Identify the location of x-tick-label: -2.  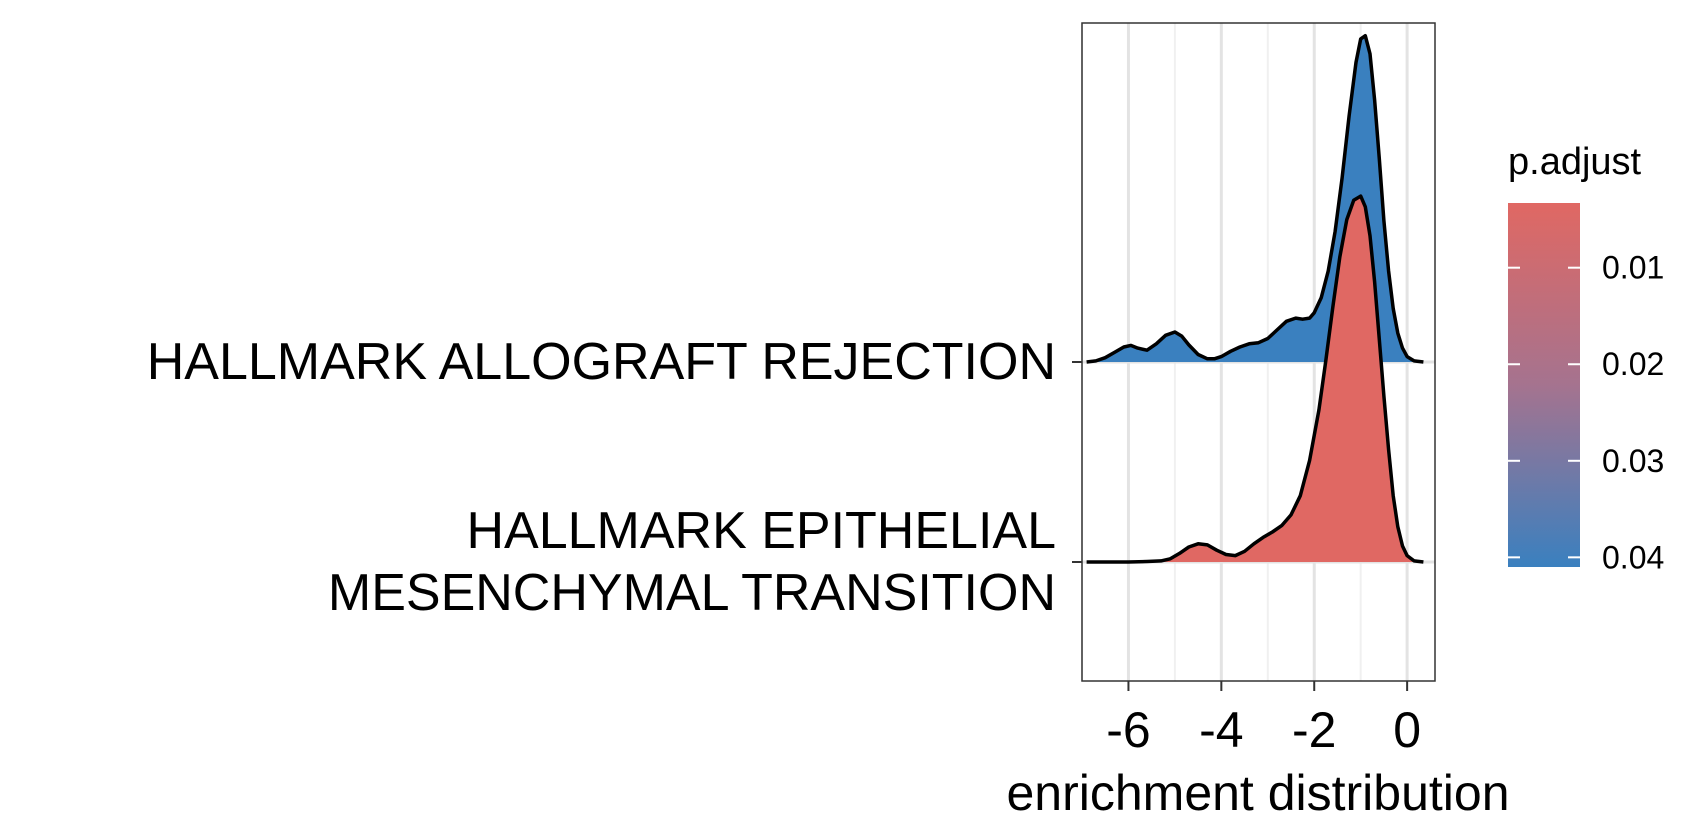
(1314, 730).